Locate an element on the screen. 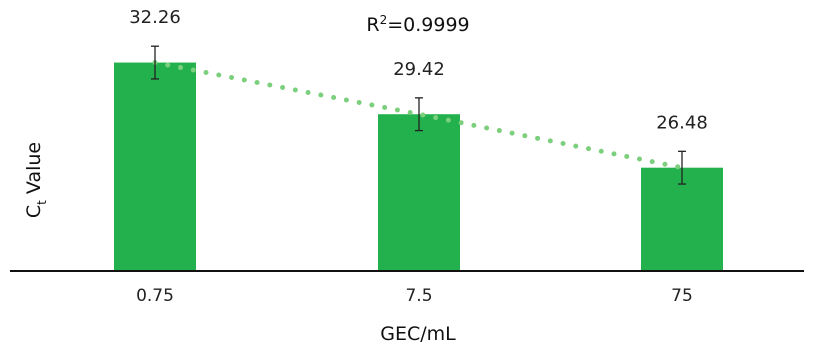  x-tick-labels-group: 0.75 7.5 75 is located at coordinates (414, 296).